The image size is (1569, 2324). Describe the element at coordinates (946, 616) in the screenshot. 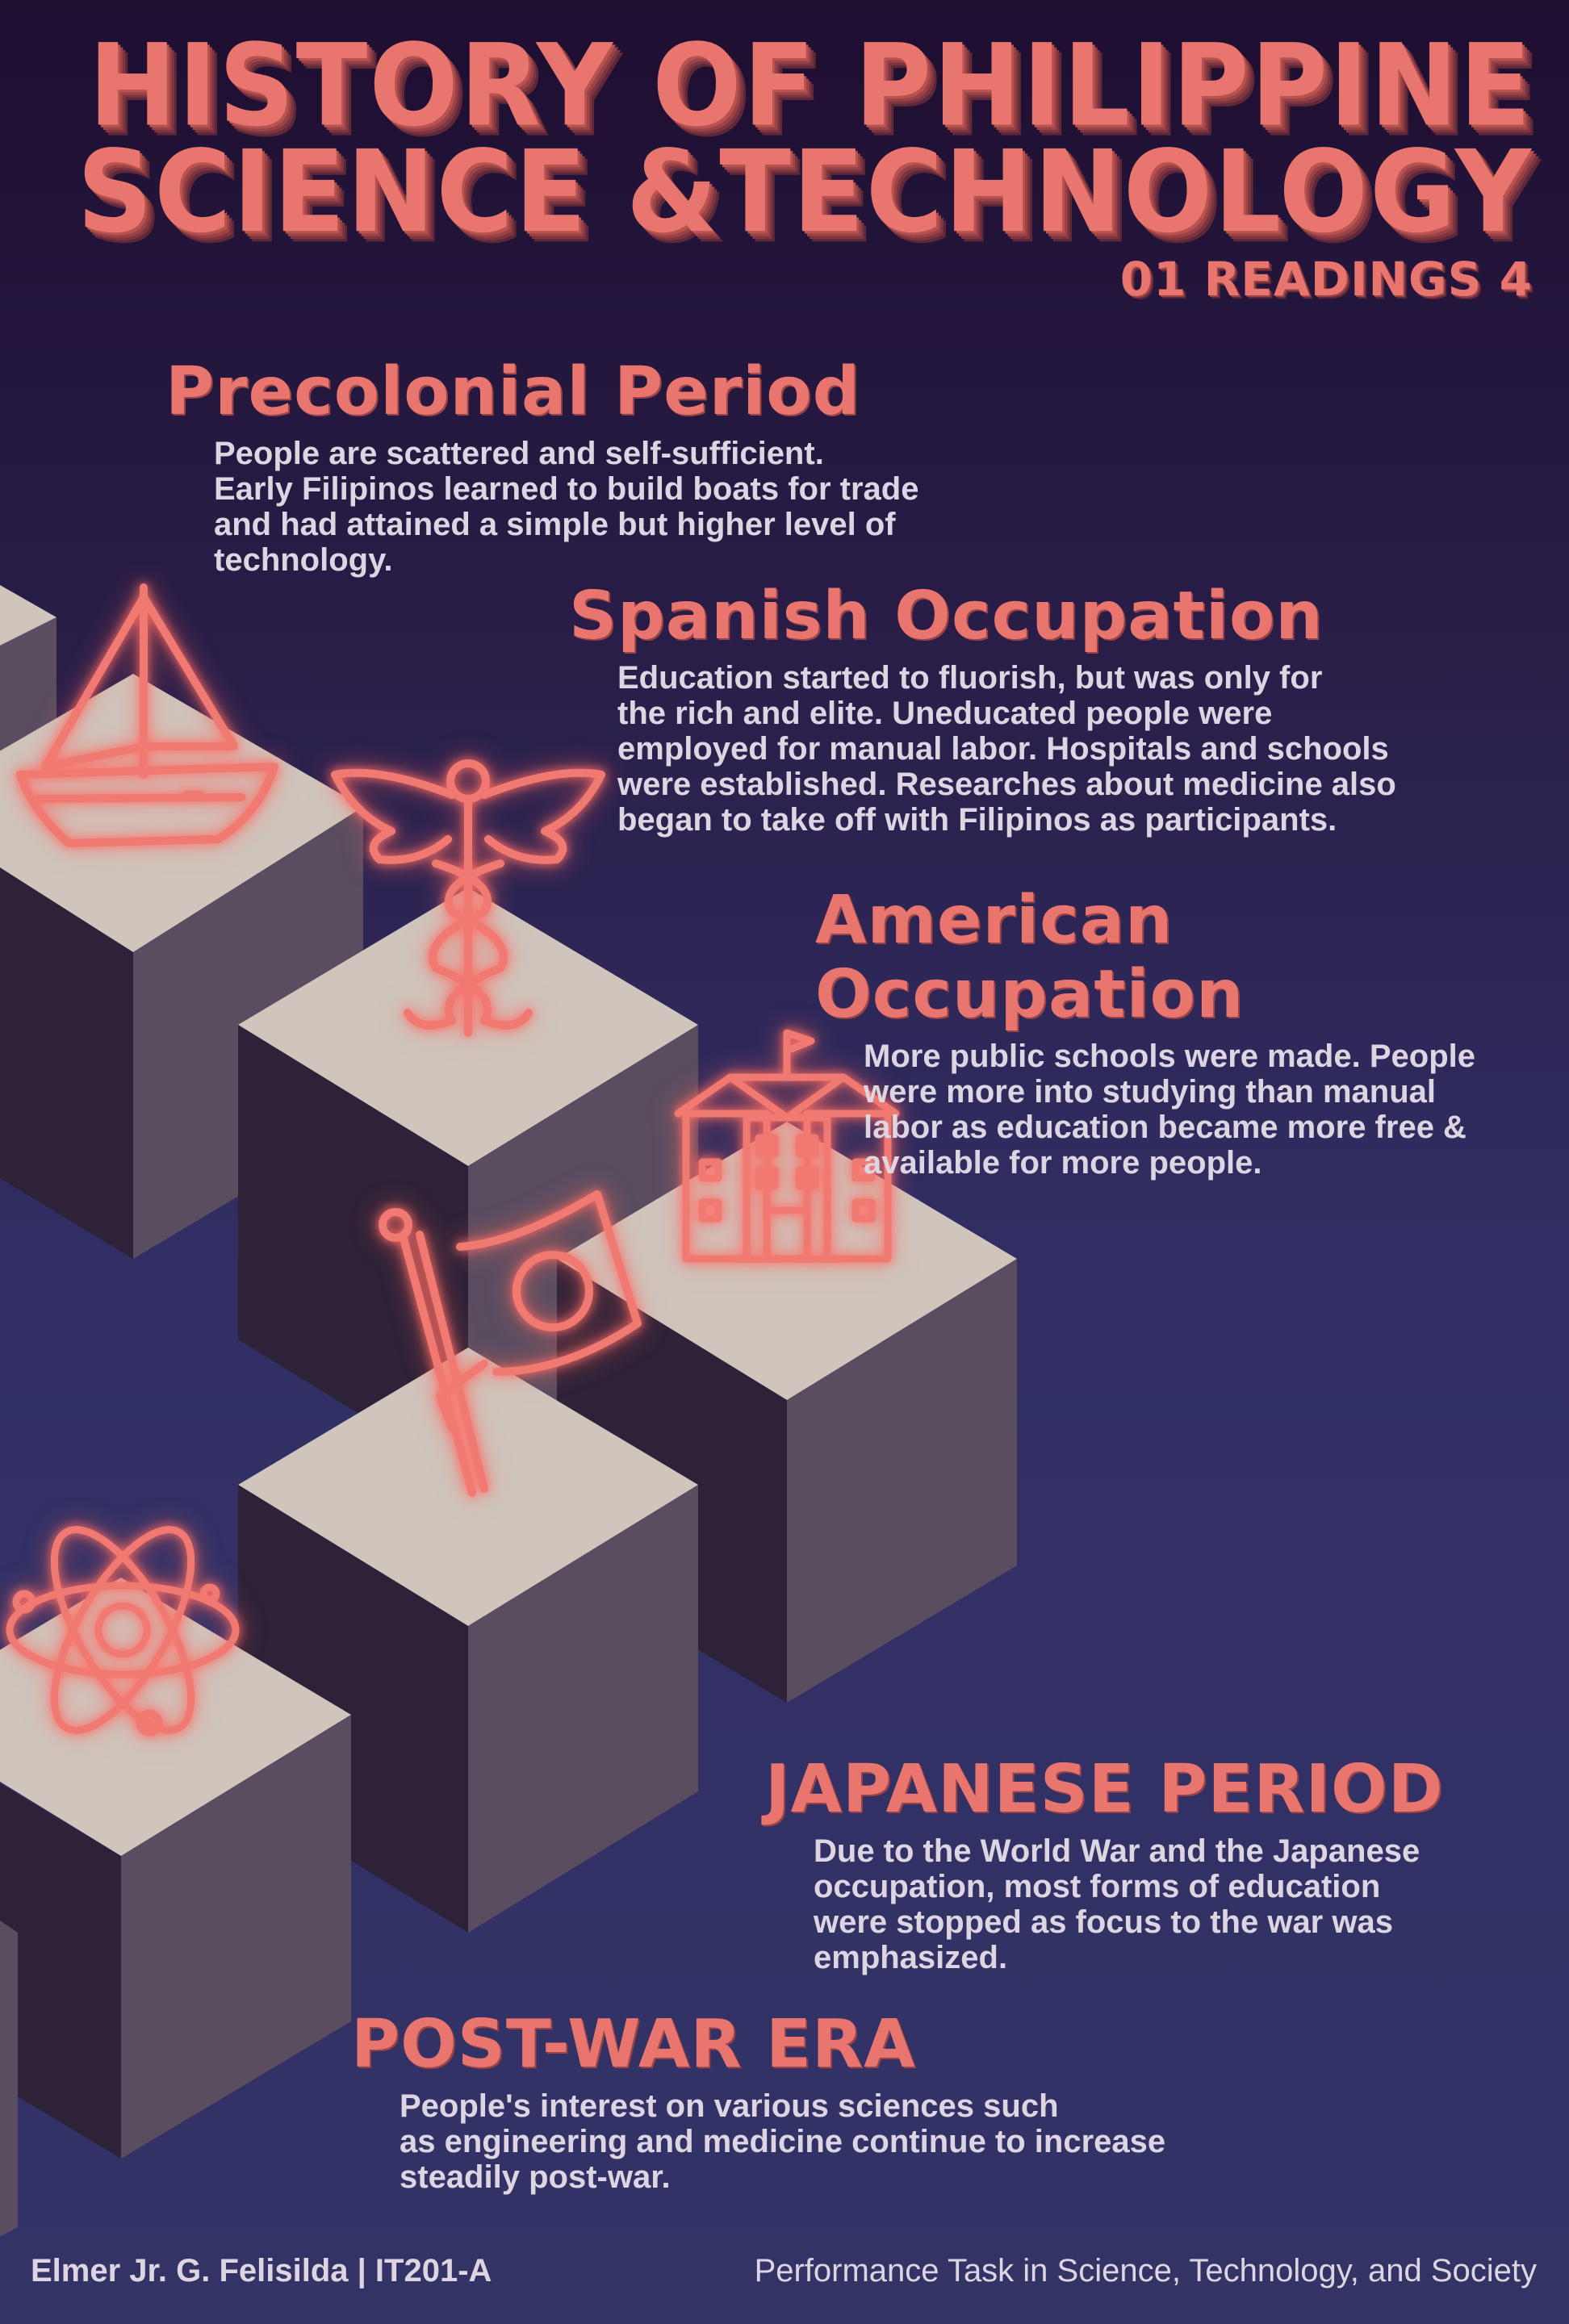

I see `period-title: Spanish Occupation` at that location.